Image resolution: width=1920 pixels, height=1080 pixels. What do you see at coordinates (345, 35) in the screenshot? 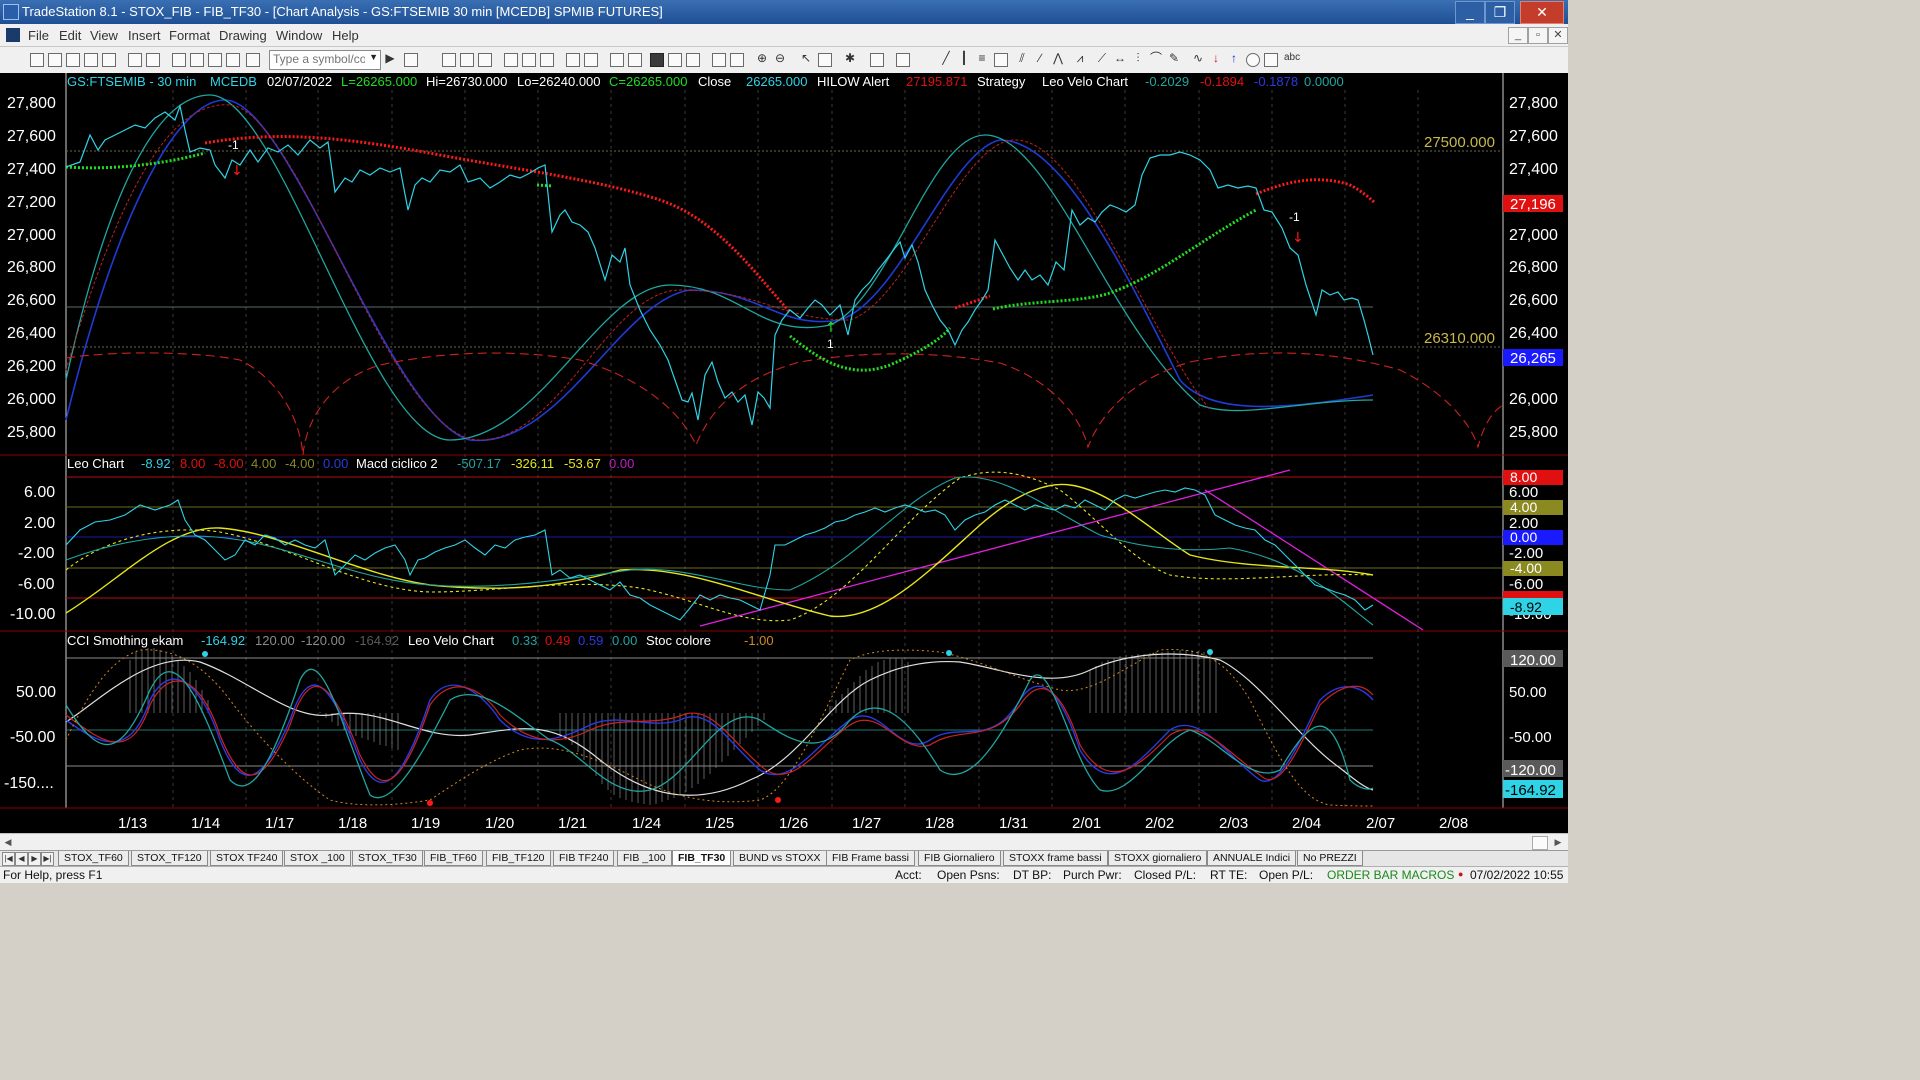
I see `menu-help: Help` at bounding box center [345, 35].